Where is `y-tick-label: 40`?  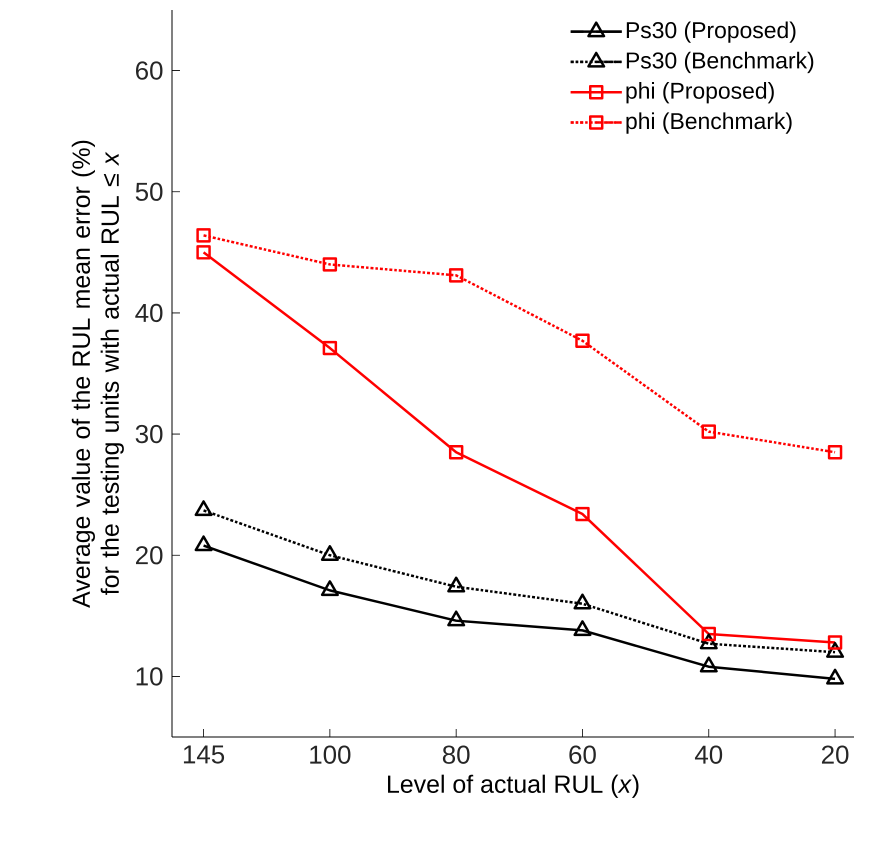
y-tick-label: 40 is located at coordinates (148, 313).